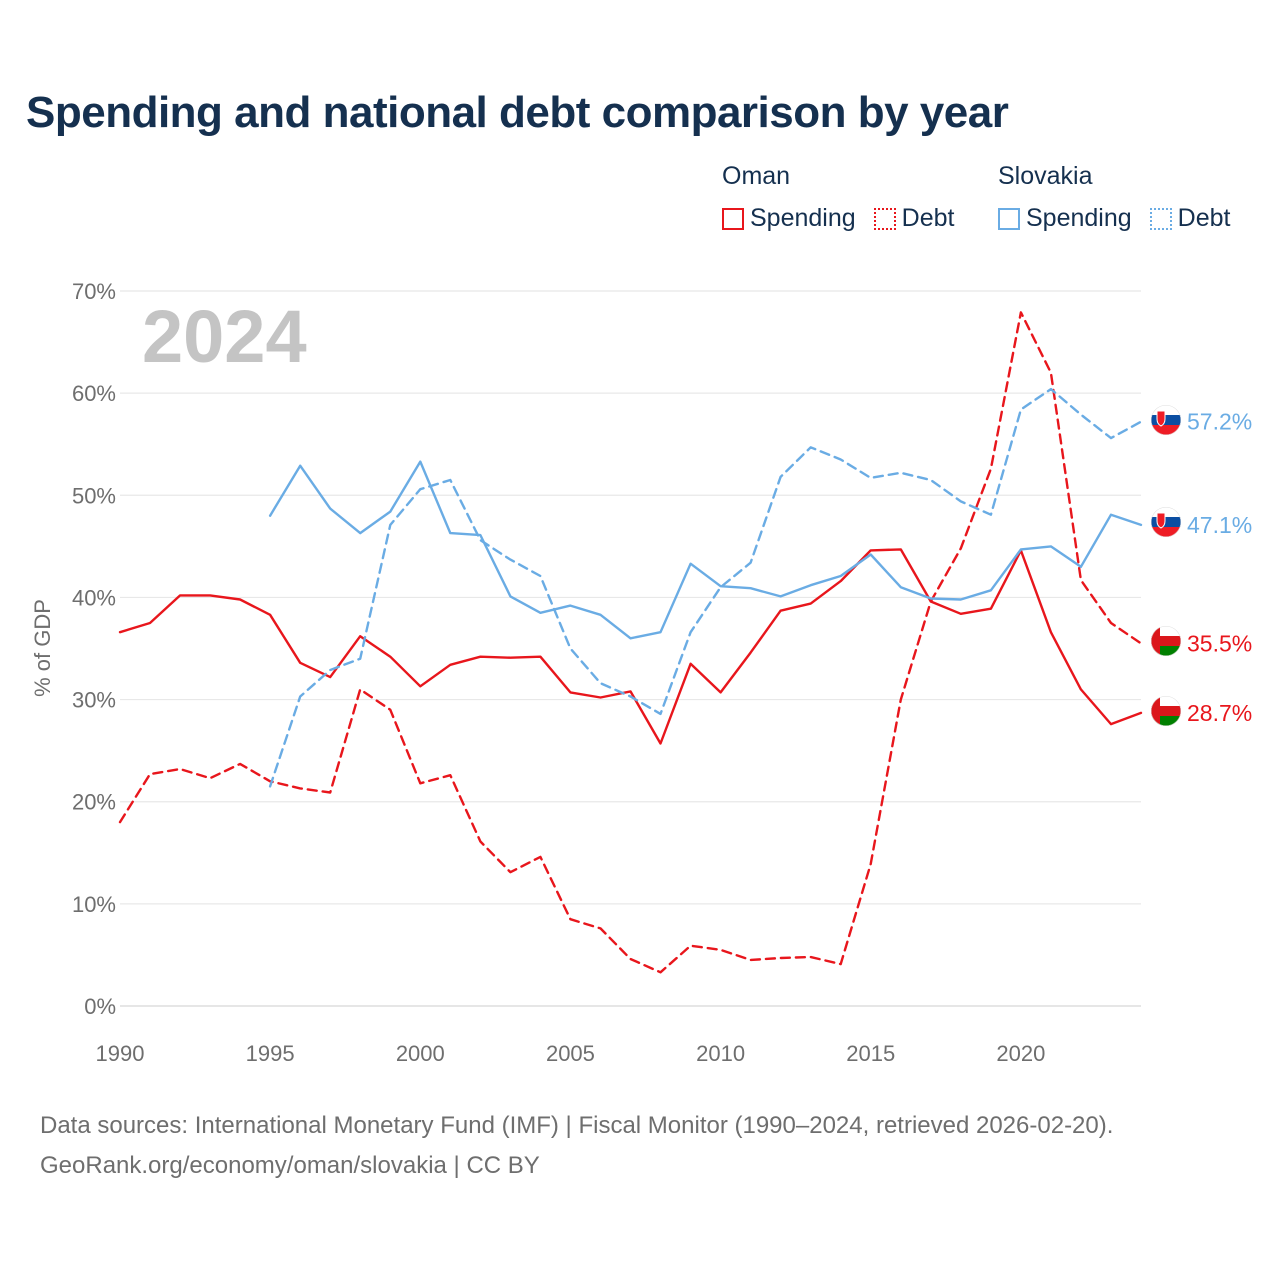  I want to click on y-tick-label: 40%, so click(94, 597).